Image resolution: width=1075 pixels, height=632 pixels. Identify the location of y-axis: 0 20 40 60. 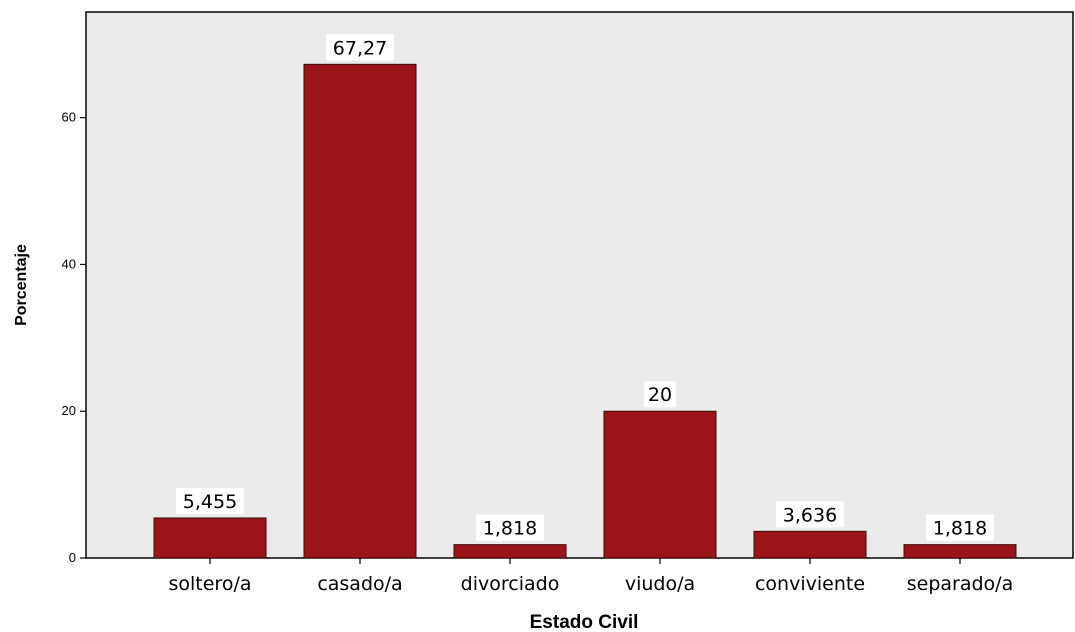
(74, 337).